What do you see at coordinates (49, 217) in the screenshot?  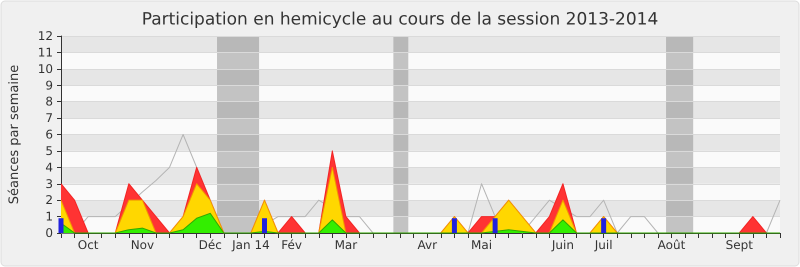 I see `y-tick-label: 1` at bounding box center [49, 217].